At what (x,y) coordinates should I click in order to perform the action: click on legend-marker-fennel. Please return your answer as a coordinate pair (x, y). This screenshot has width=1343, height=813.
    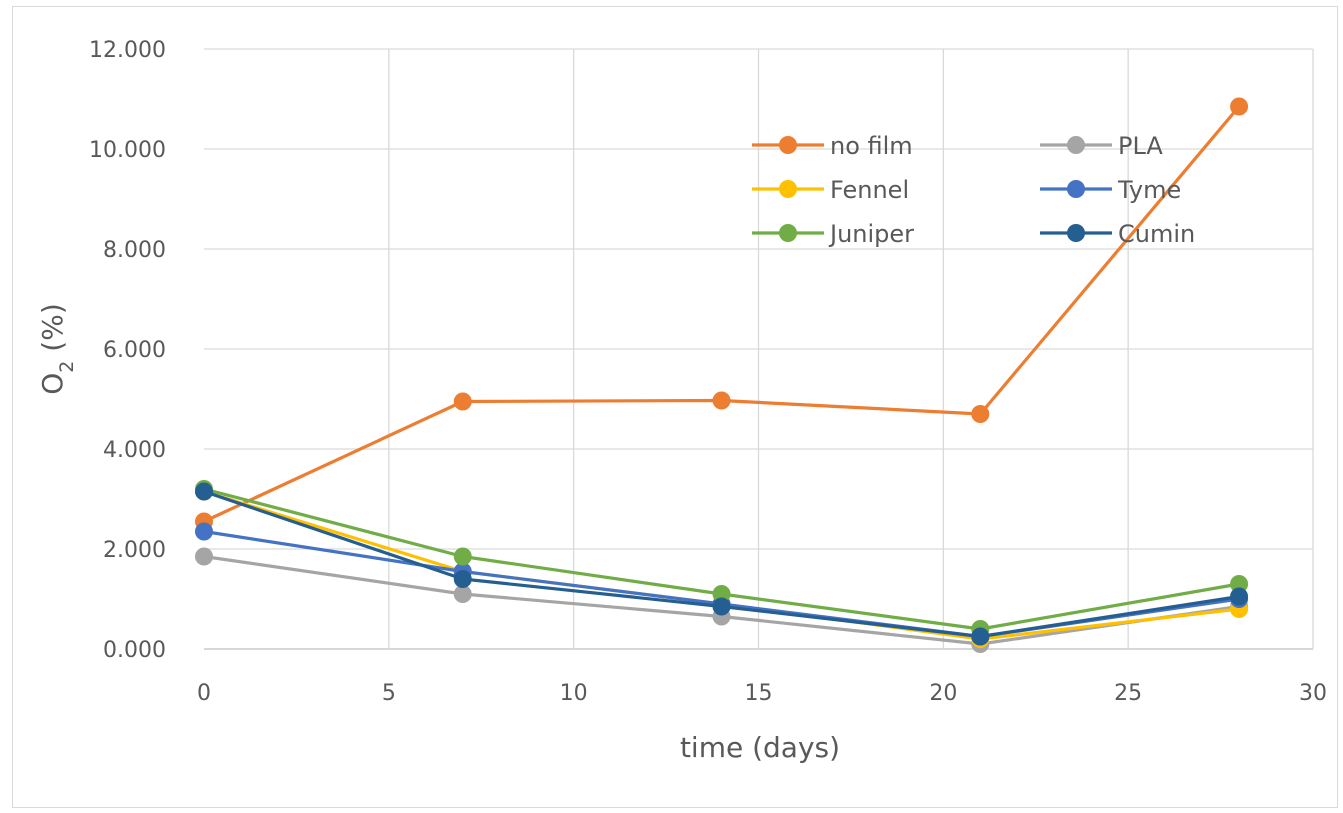
    Looking at the image, I should click on (788, 189).